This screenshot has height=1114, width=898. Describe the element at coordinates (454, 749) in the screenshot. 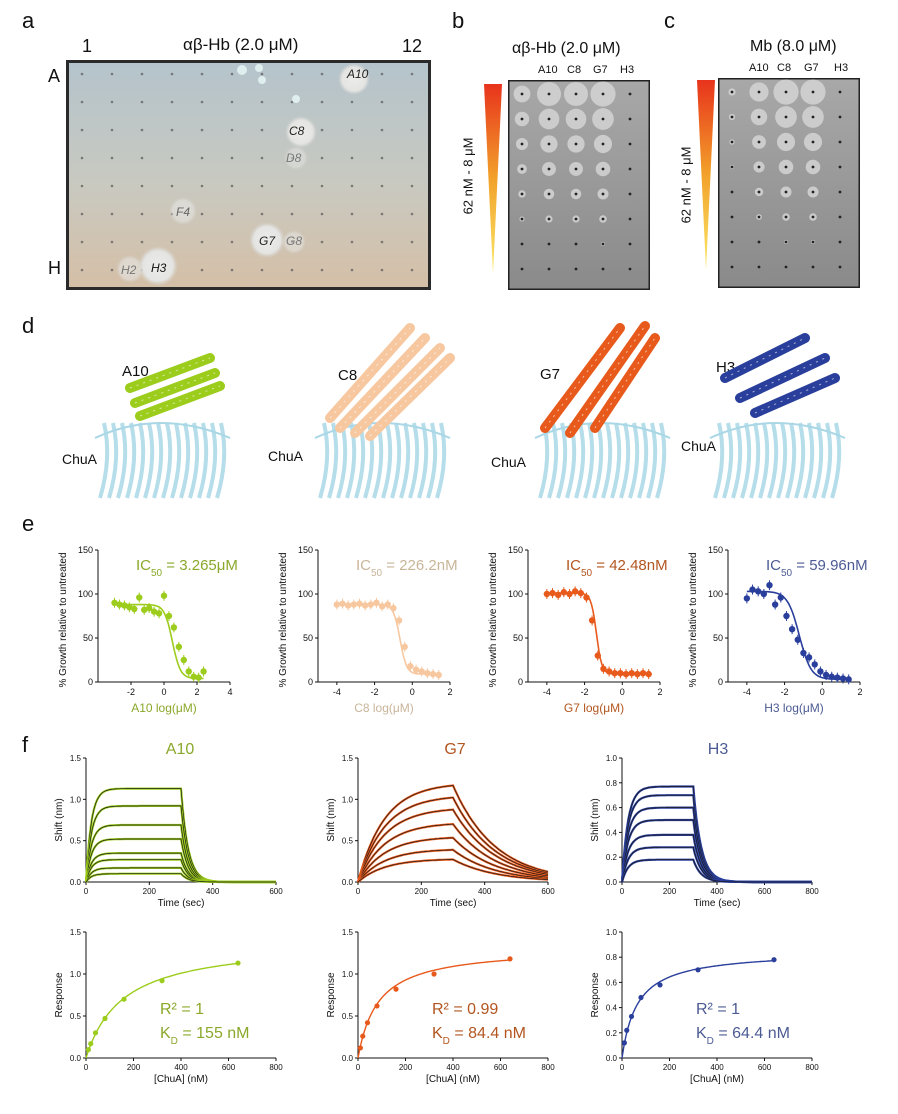

I see `sensorgram-title: G7` at that location.